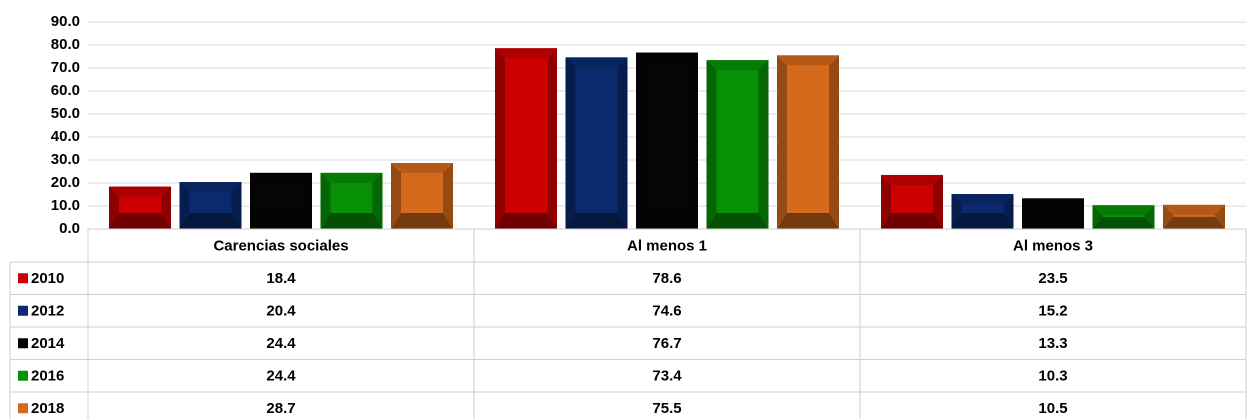 Image resolution: width=1250 pixels, height=419 pixels. Describe the element at coordinates (667, 376) in the screenshot. I see `table-value: 73.4` at that location.